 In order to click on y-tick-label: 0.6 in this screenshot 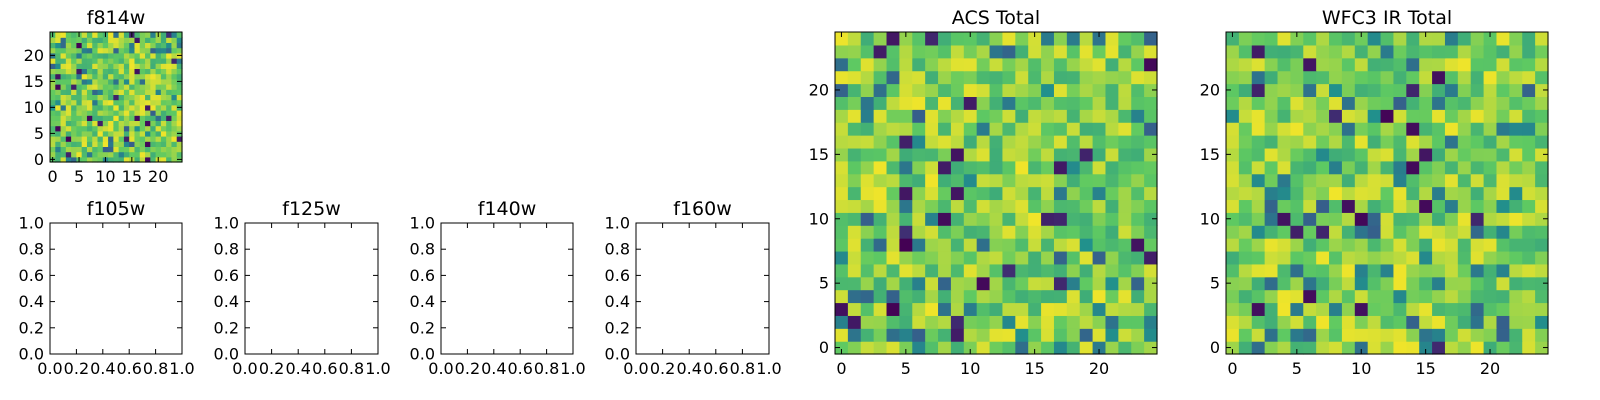, I will do `click(31, 275)`.